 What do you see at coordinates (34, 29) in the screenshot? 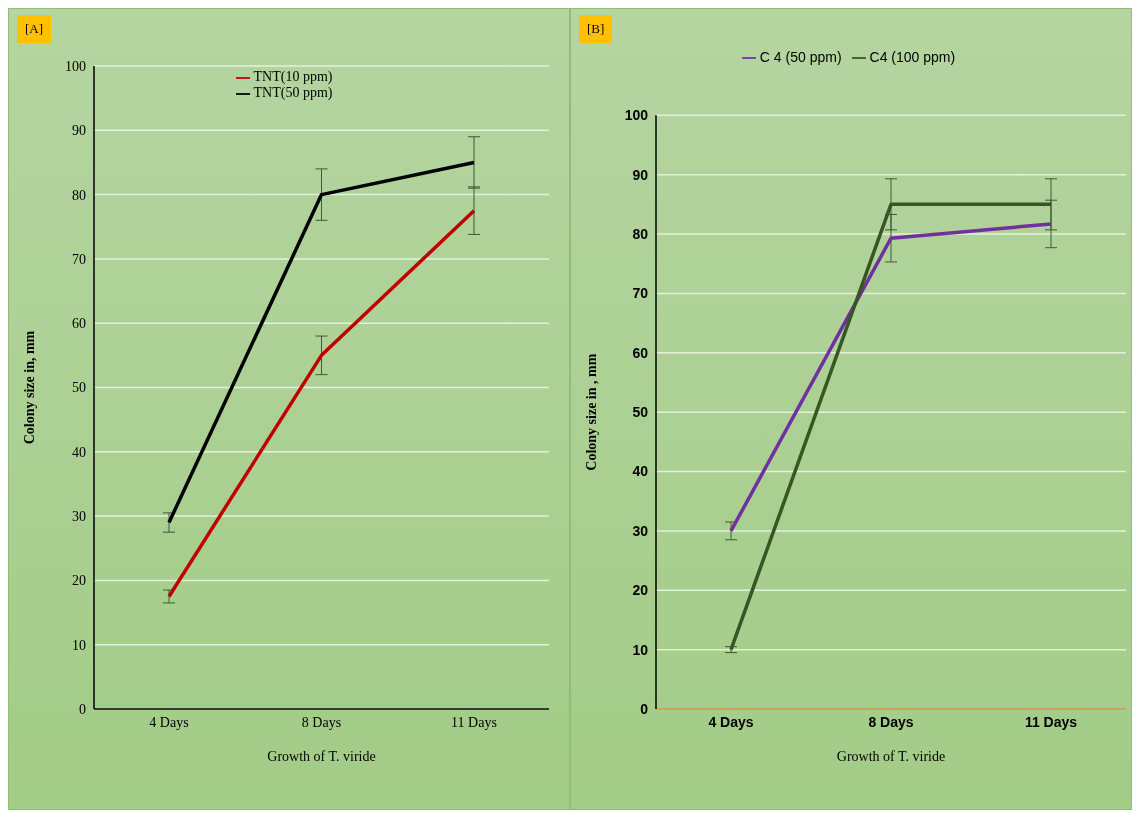
I see `text: [A]` at bounding box center [34, 29].